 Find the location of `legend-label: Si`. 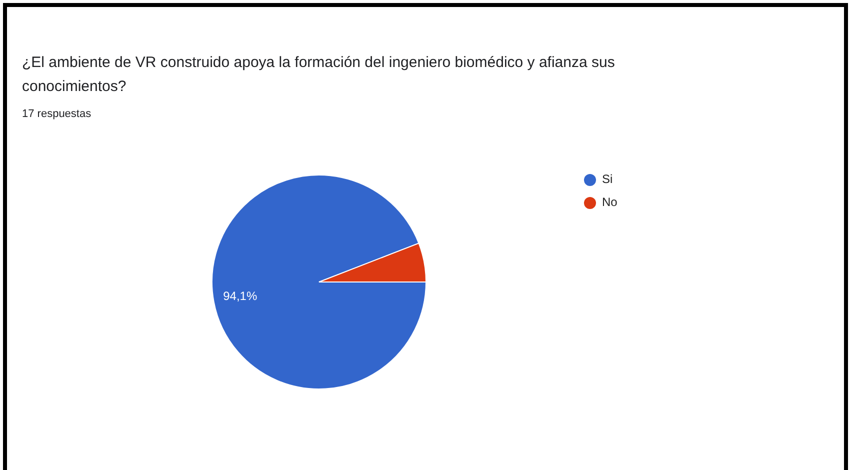

legend-label: Si is located at coordinates (607, 179).